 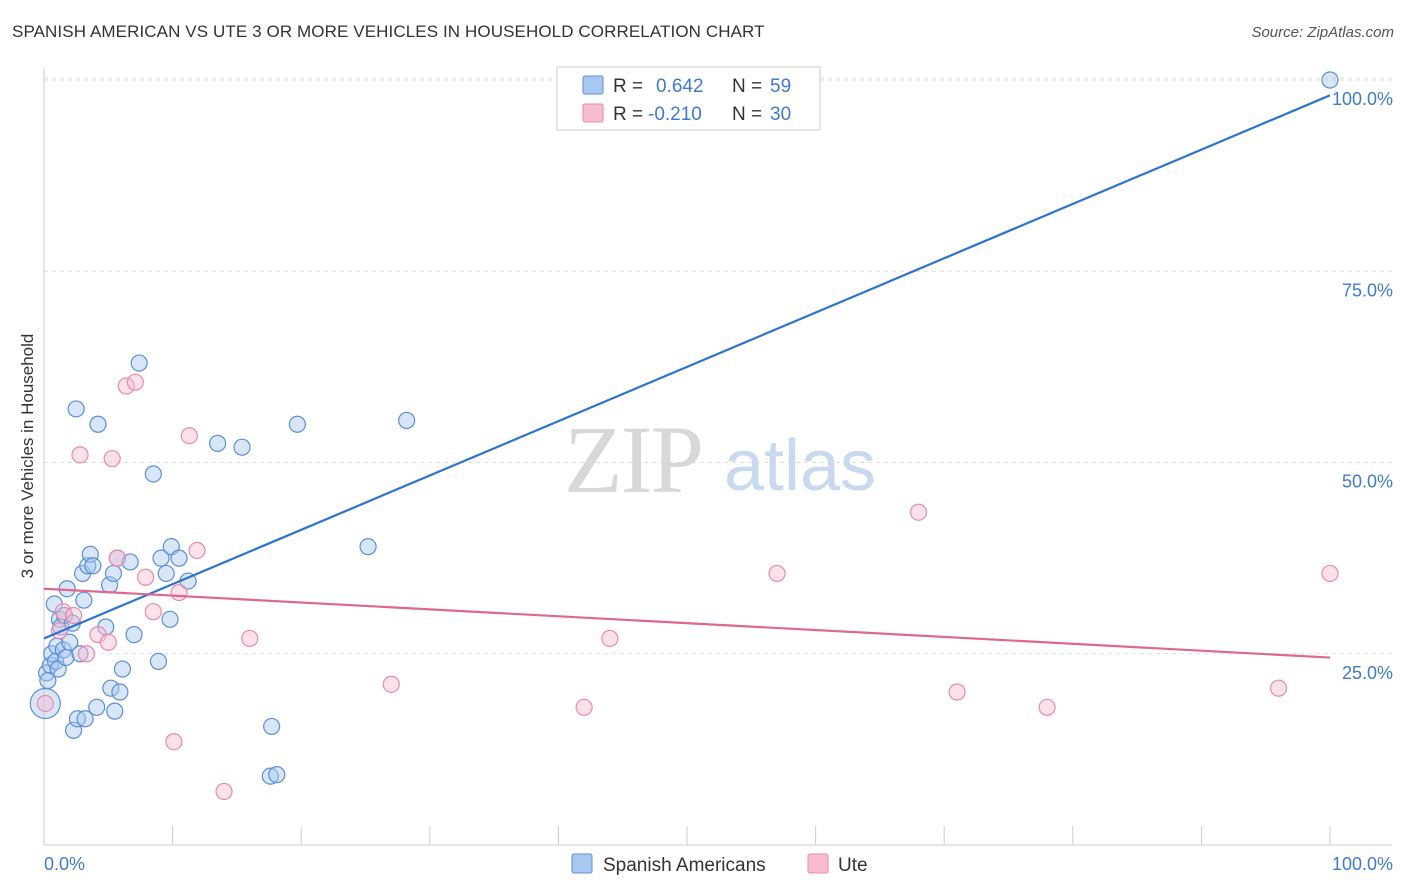 What do you see at coordinates (818, 863) in the screenshot?
I see `legend-ute-swatch` at bounding box center [818, 863].